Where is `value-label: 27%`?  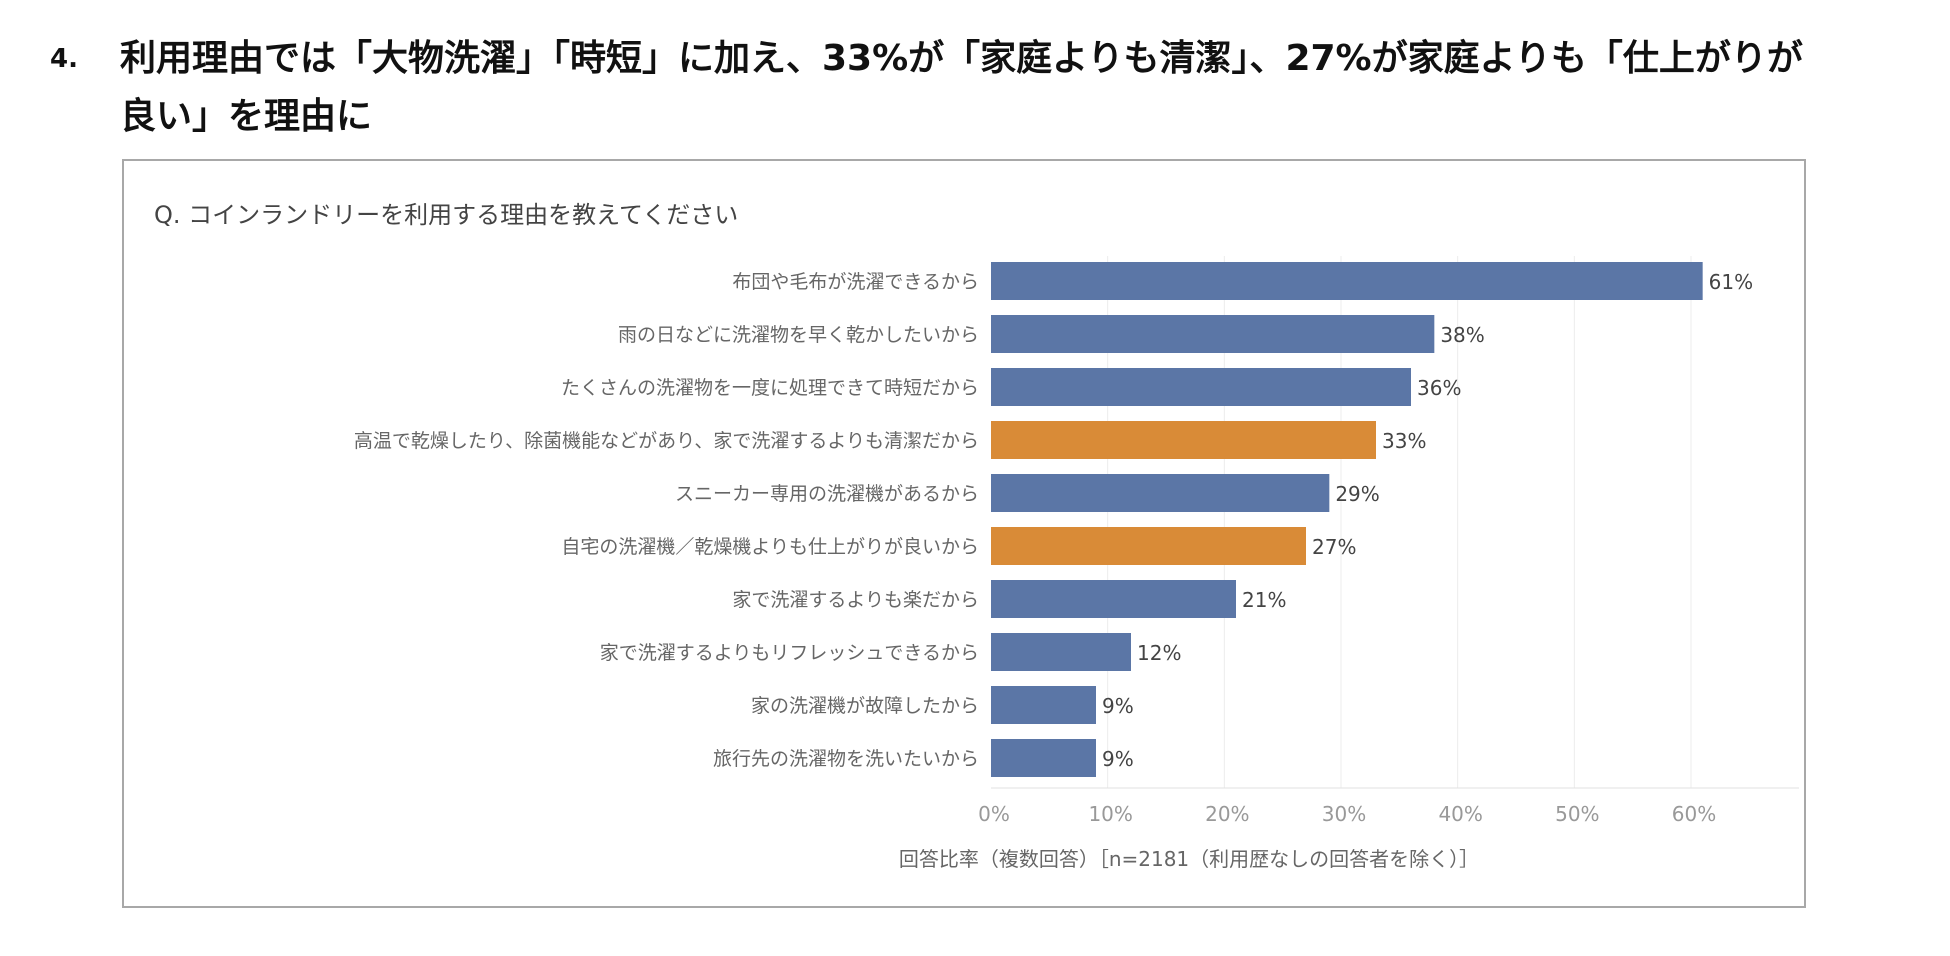
value-label: 27% is located at coordinates (1334, 547).